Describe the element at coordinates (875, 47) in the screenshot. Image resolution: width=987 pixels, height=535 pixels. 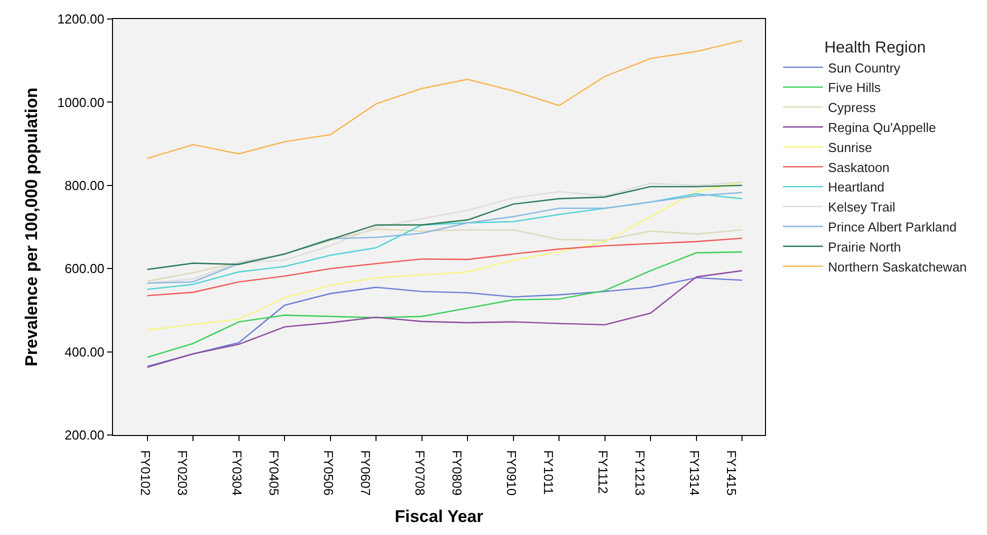
I see `legend-title: Health Region` at that location.